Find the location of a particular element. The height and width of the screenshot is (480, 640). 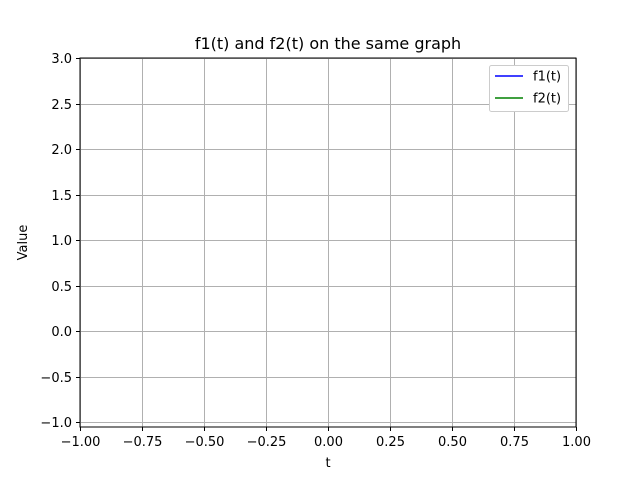

y-tick-label: 2.5 is located at coordinates (61, 105).